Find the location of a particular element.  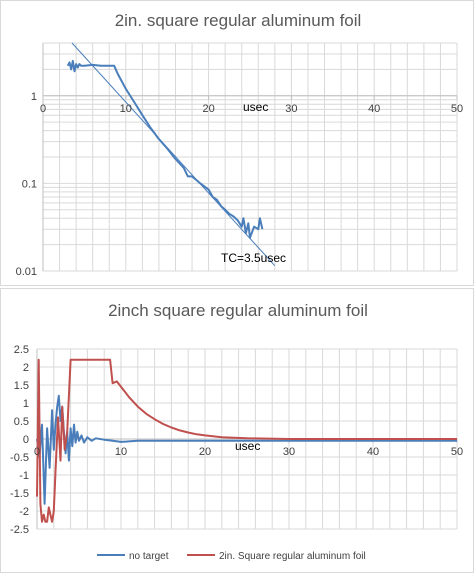

y-tick-label: -0.5 is located at coordinates (19, 458).